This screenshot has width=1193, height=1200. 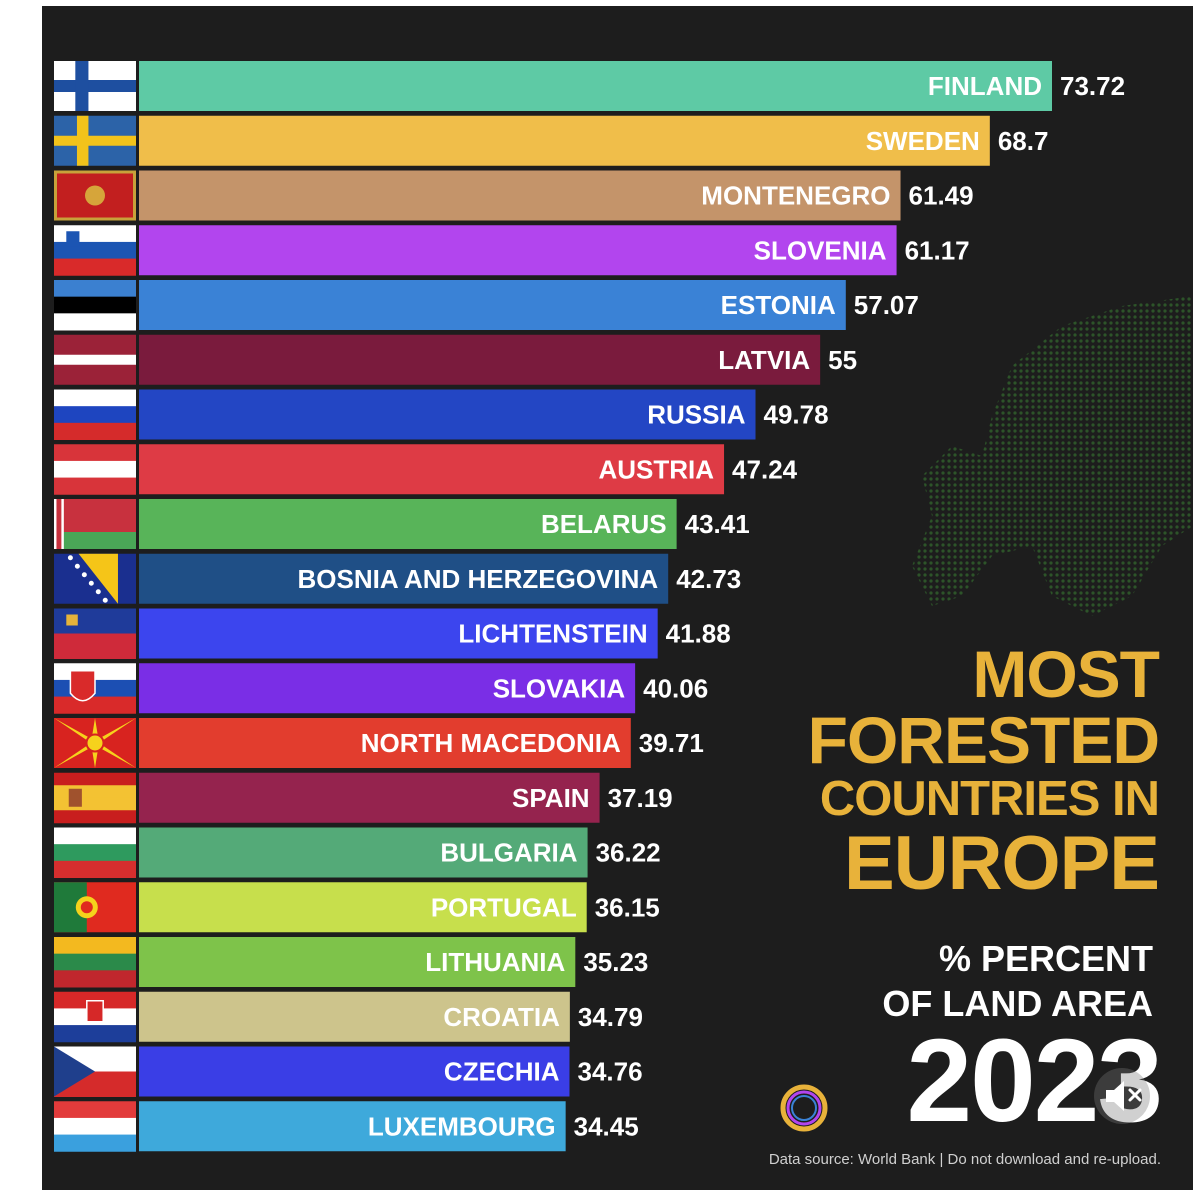 I want to click on bar-slovenia, so click(x=518, y=250).